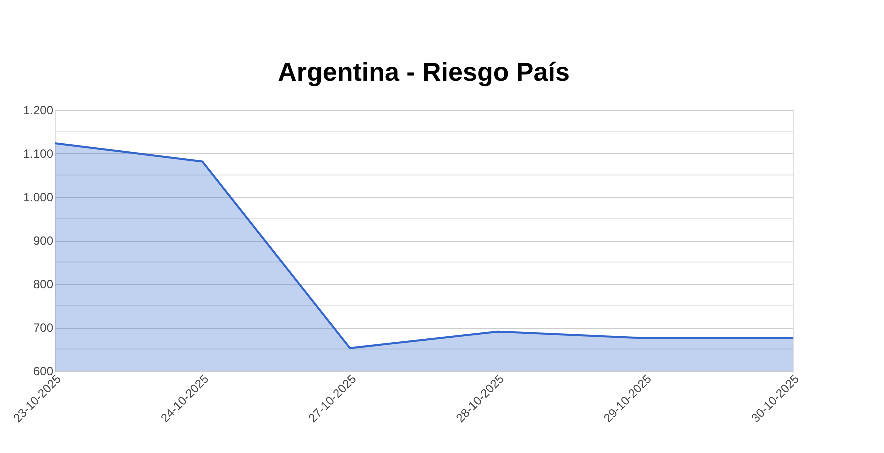 This screenshot has height=453, width=884. Describe the element at coordinates (43, 241) in the screenshot. I see `y-tick-label: 900` at that location.